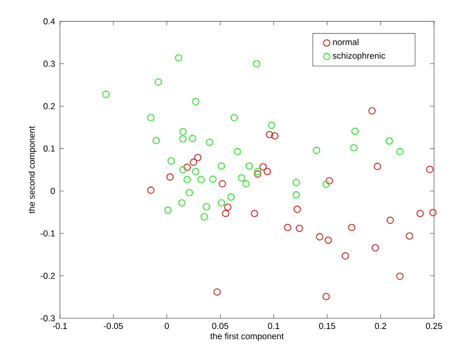  Describe the element at coordinates (113, 326) in the screenshot. I see `x-tick-label: -0.05` at that location.